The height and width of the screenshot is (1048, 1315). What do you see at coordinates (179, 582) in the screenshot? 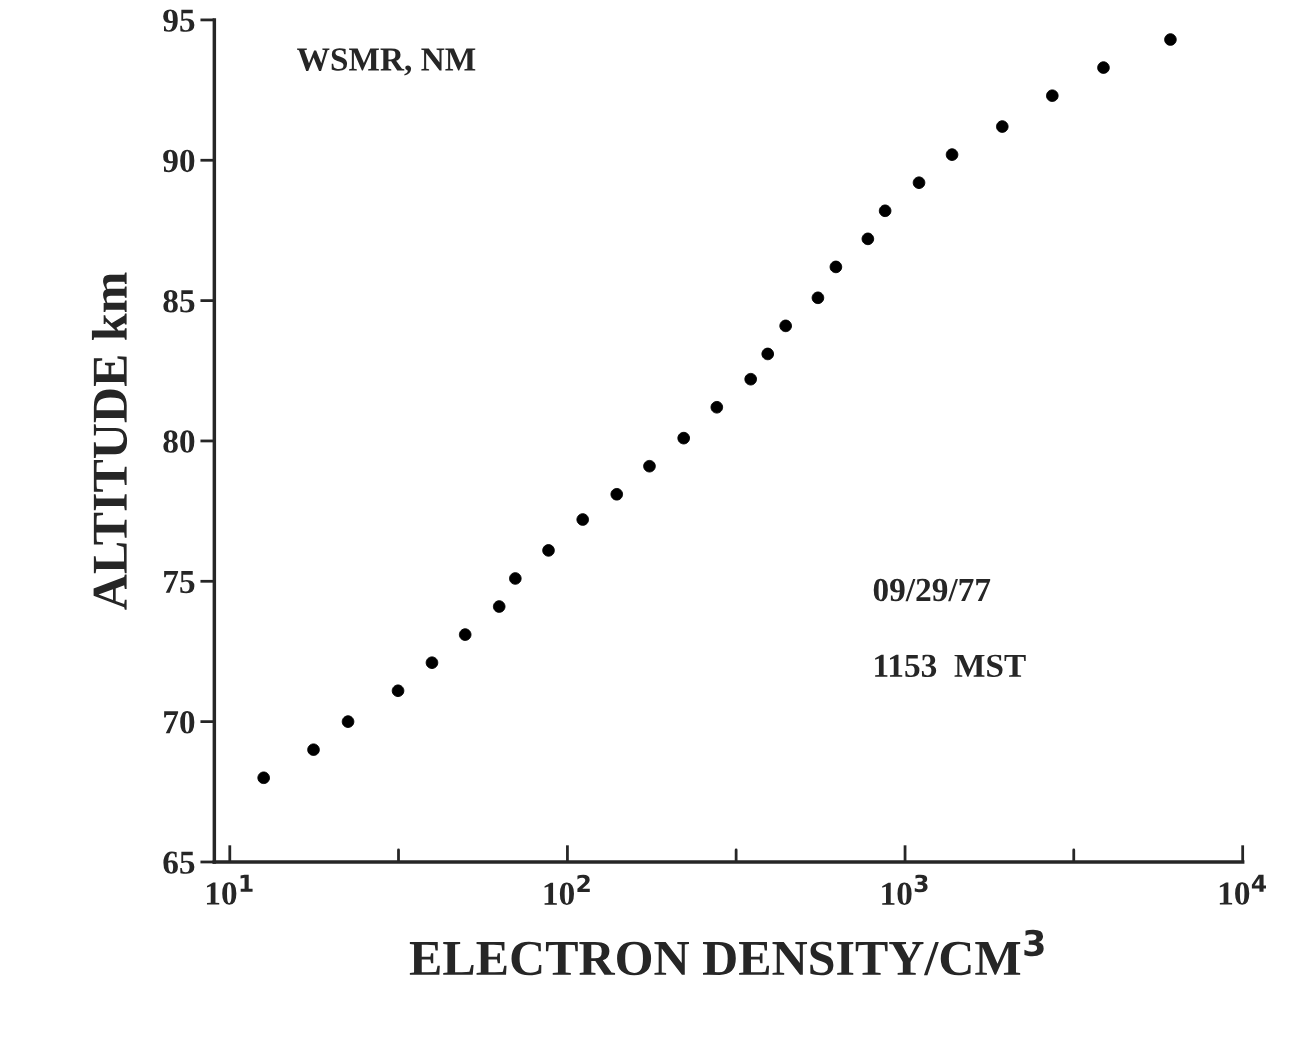
I see `y-tick-label: 75` at bounding box center [179, 582].